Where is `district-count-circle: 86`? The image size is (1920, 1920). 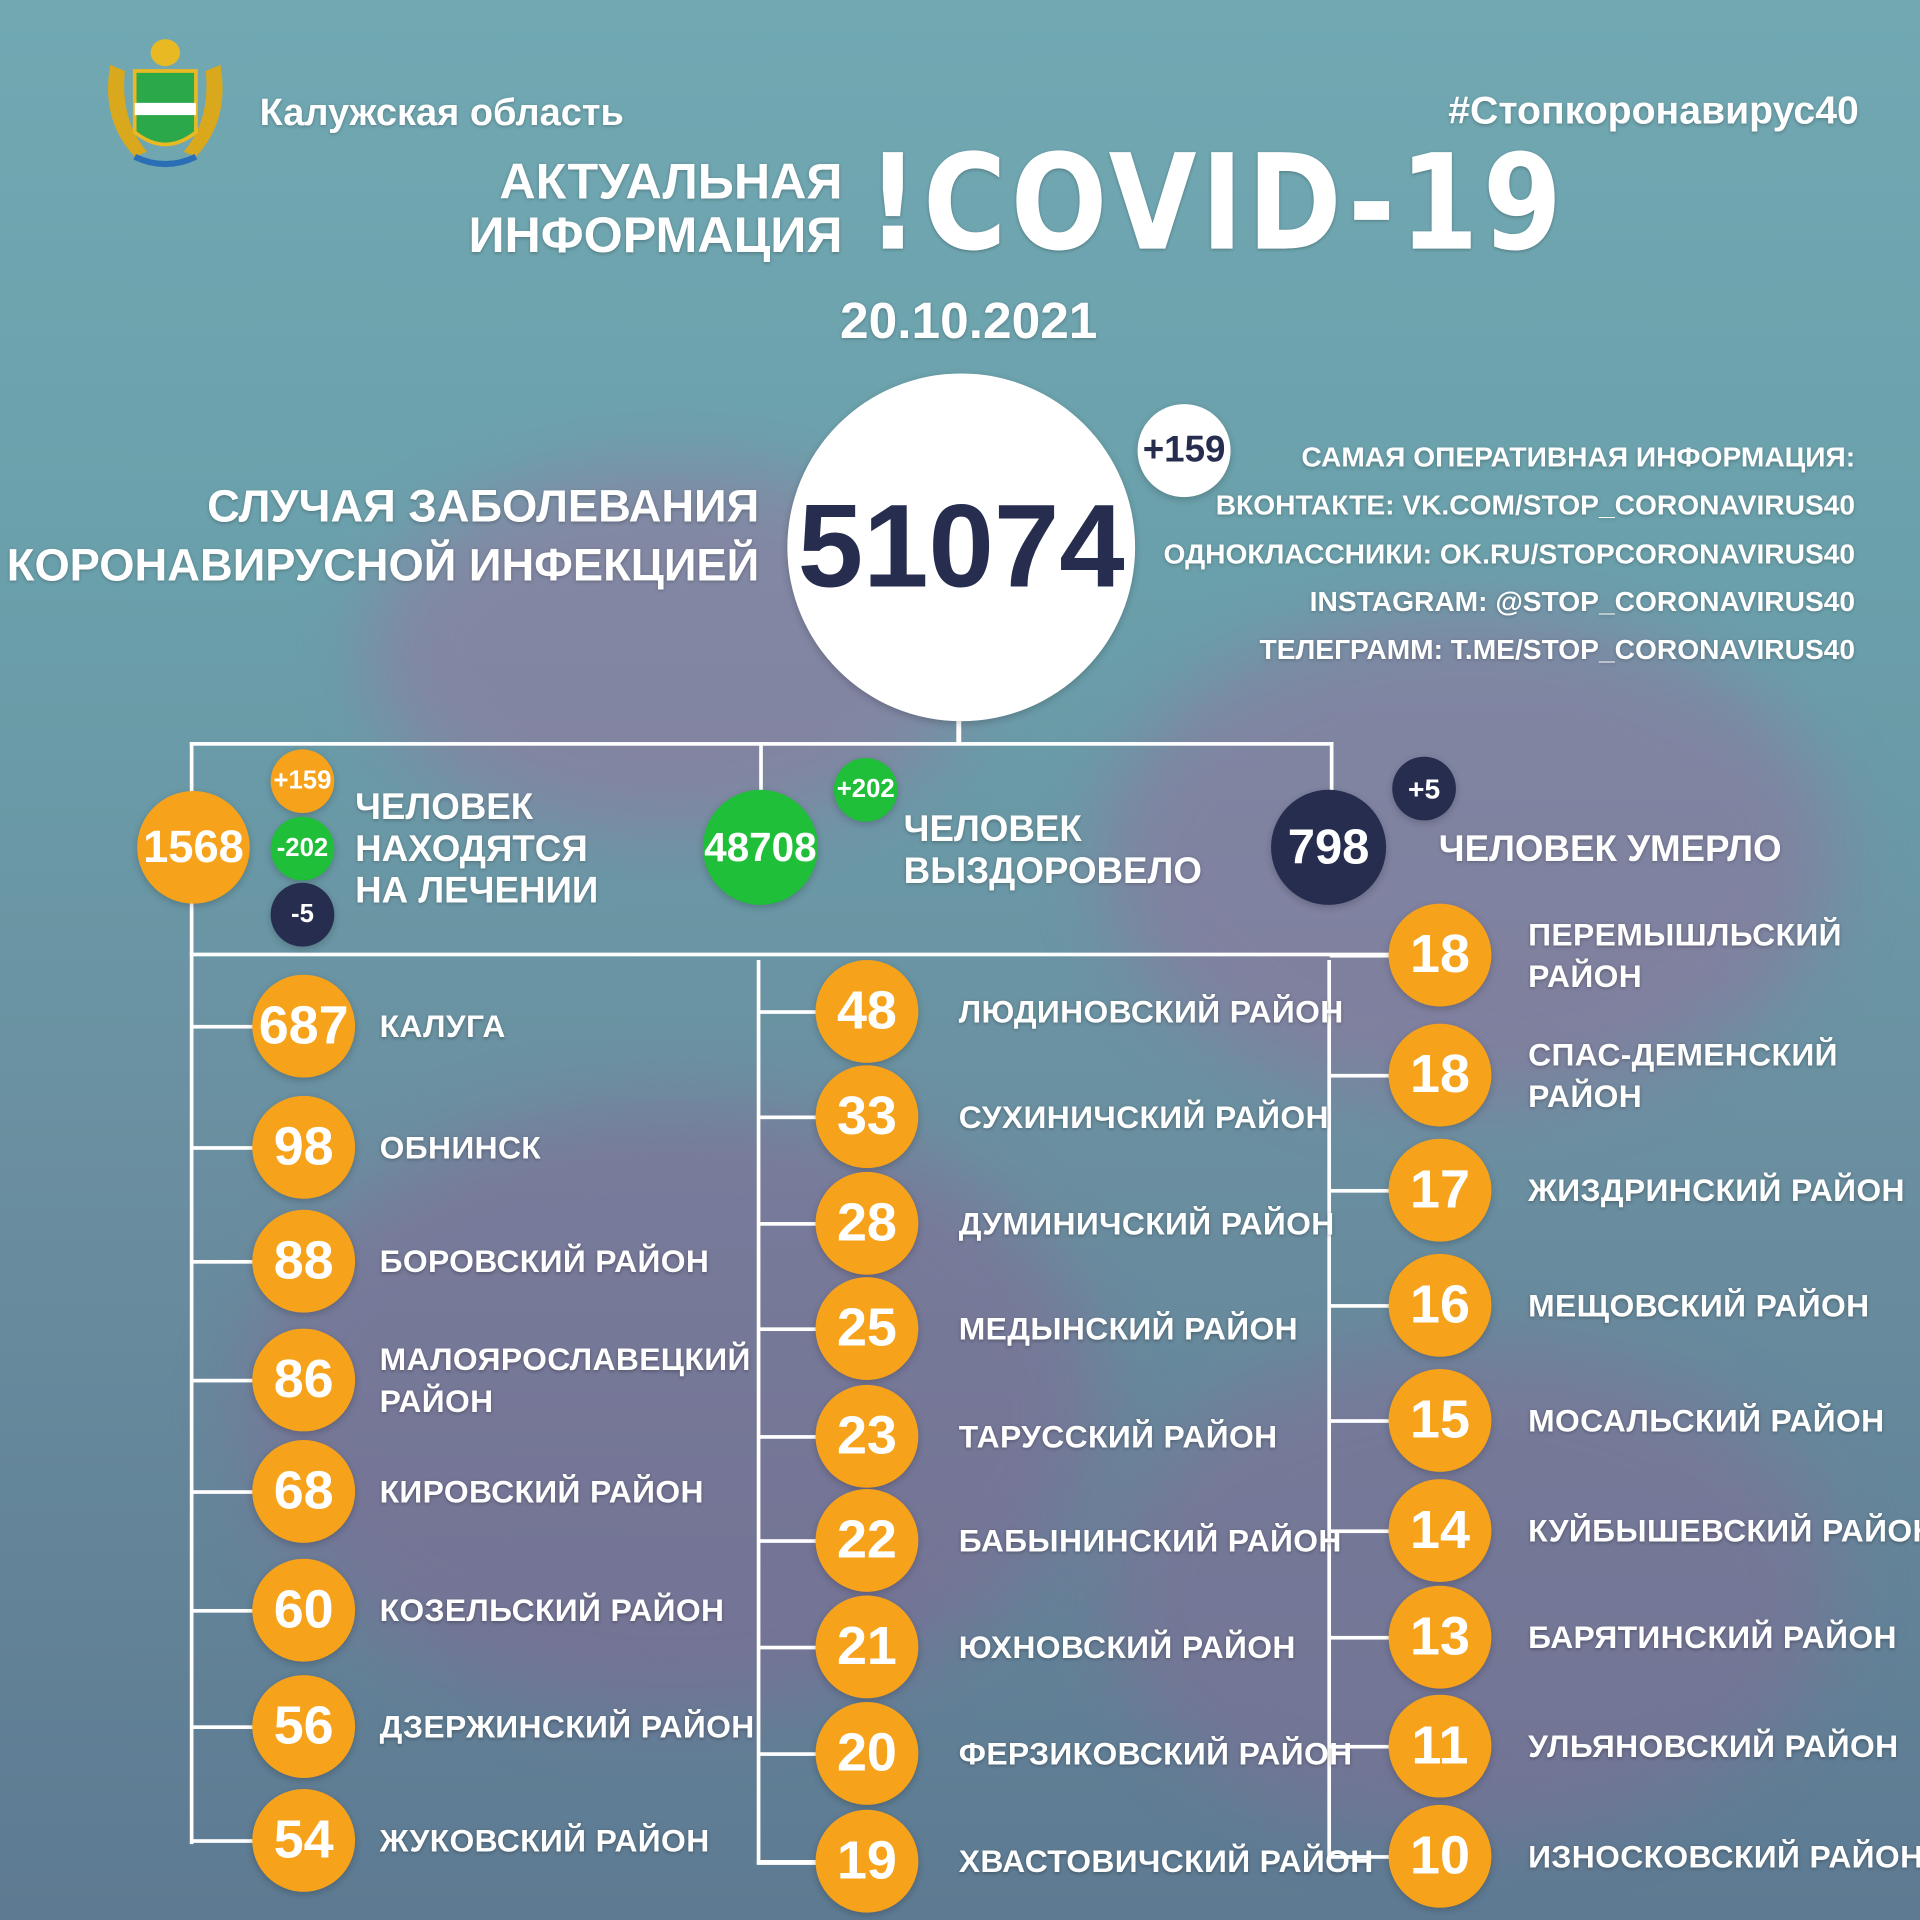
district-count-circle: 86 is located at coordinates (304, 1380).